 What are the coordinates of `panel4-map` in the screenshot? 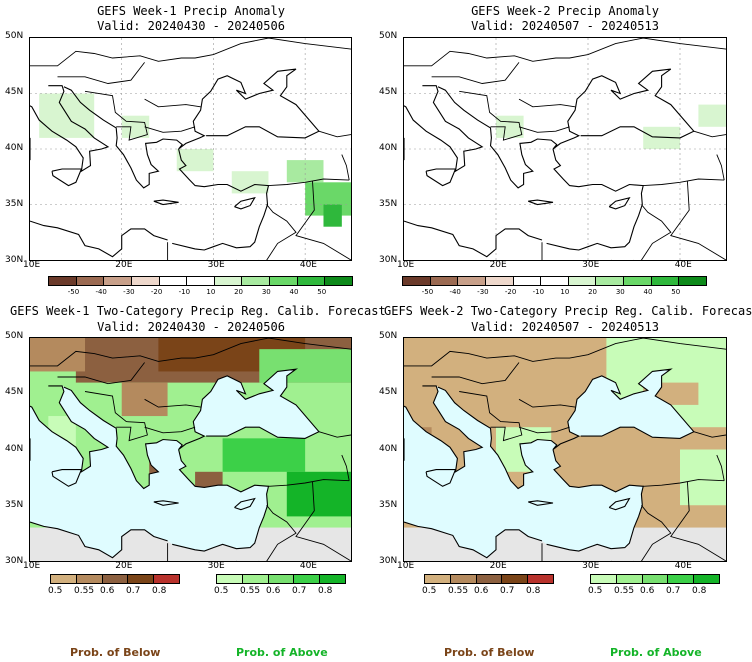 It's located at (565, 449).